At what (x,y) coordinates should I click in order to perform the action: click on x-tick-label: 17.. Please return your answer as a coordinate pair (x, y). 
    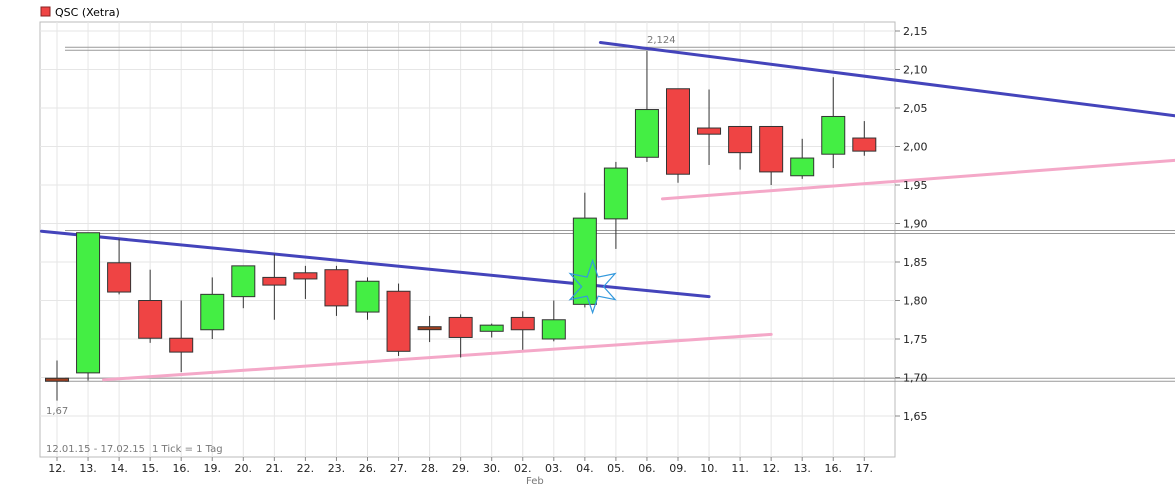
    Looking at the image, I should click on (865, 468).